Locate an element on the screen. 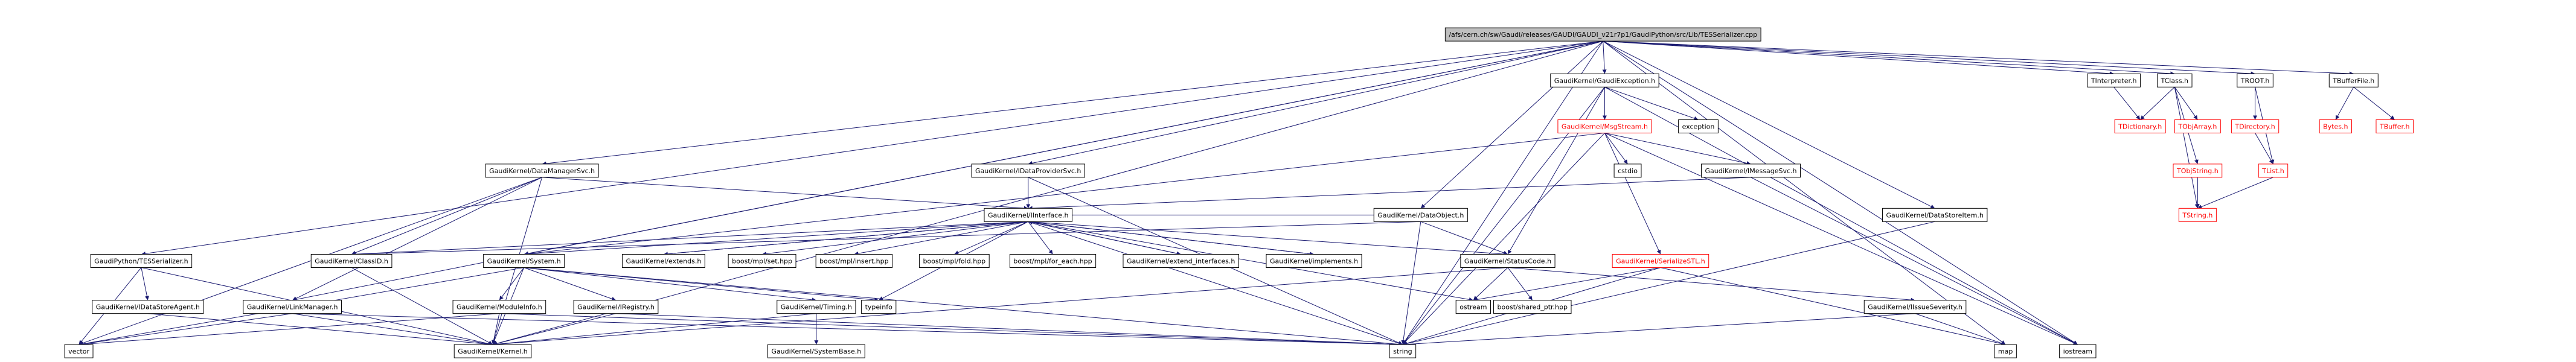  node-label: boost/mpl/set.hpp is located at coordinates (762, 261).